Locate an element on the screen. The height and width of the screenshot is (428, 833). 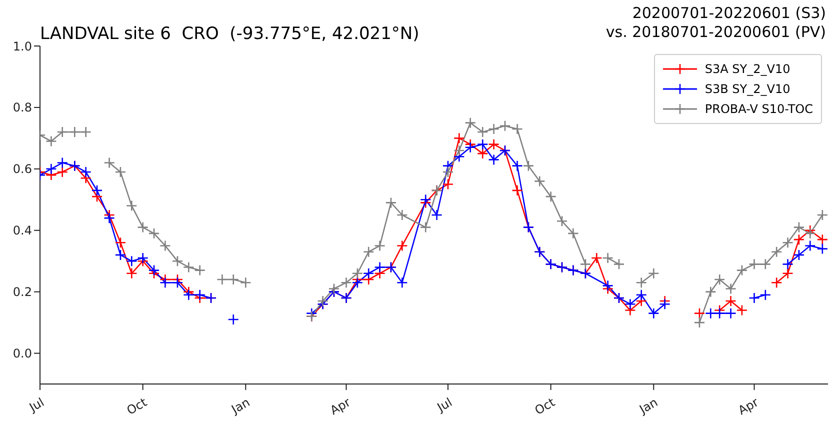
y-tick-label: 0.2 is located at coordinates (22, 292).